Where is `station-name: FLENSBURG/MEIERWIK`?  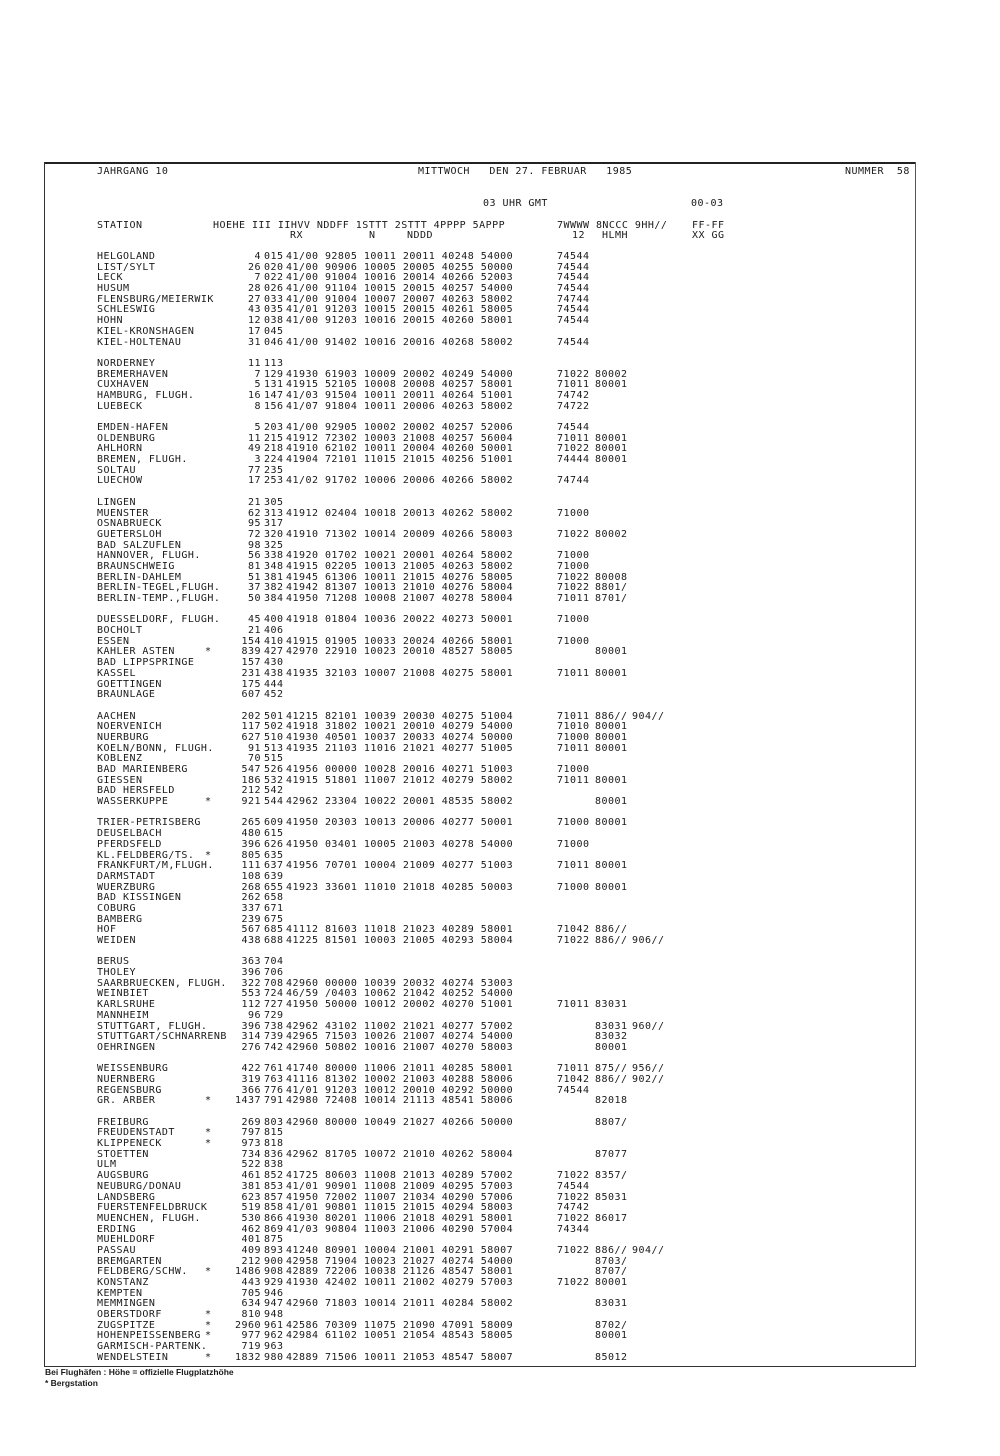
station-name: FLENSBURG/MEIERWIK is located at coordinates (155, 299).